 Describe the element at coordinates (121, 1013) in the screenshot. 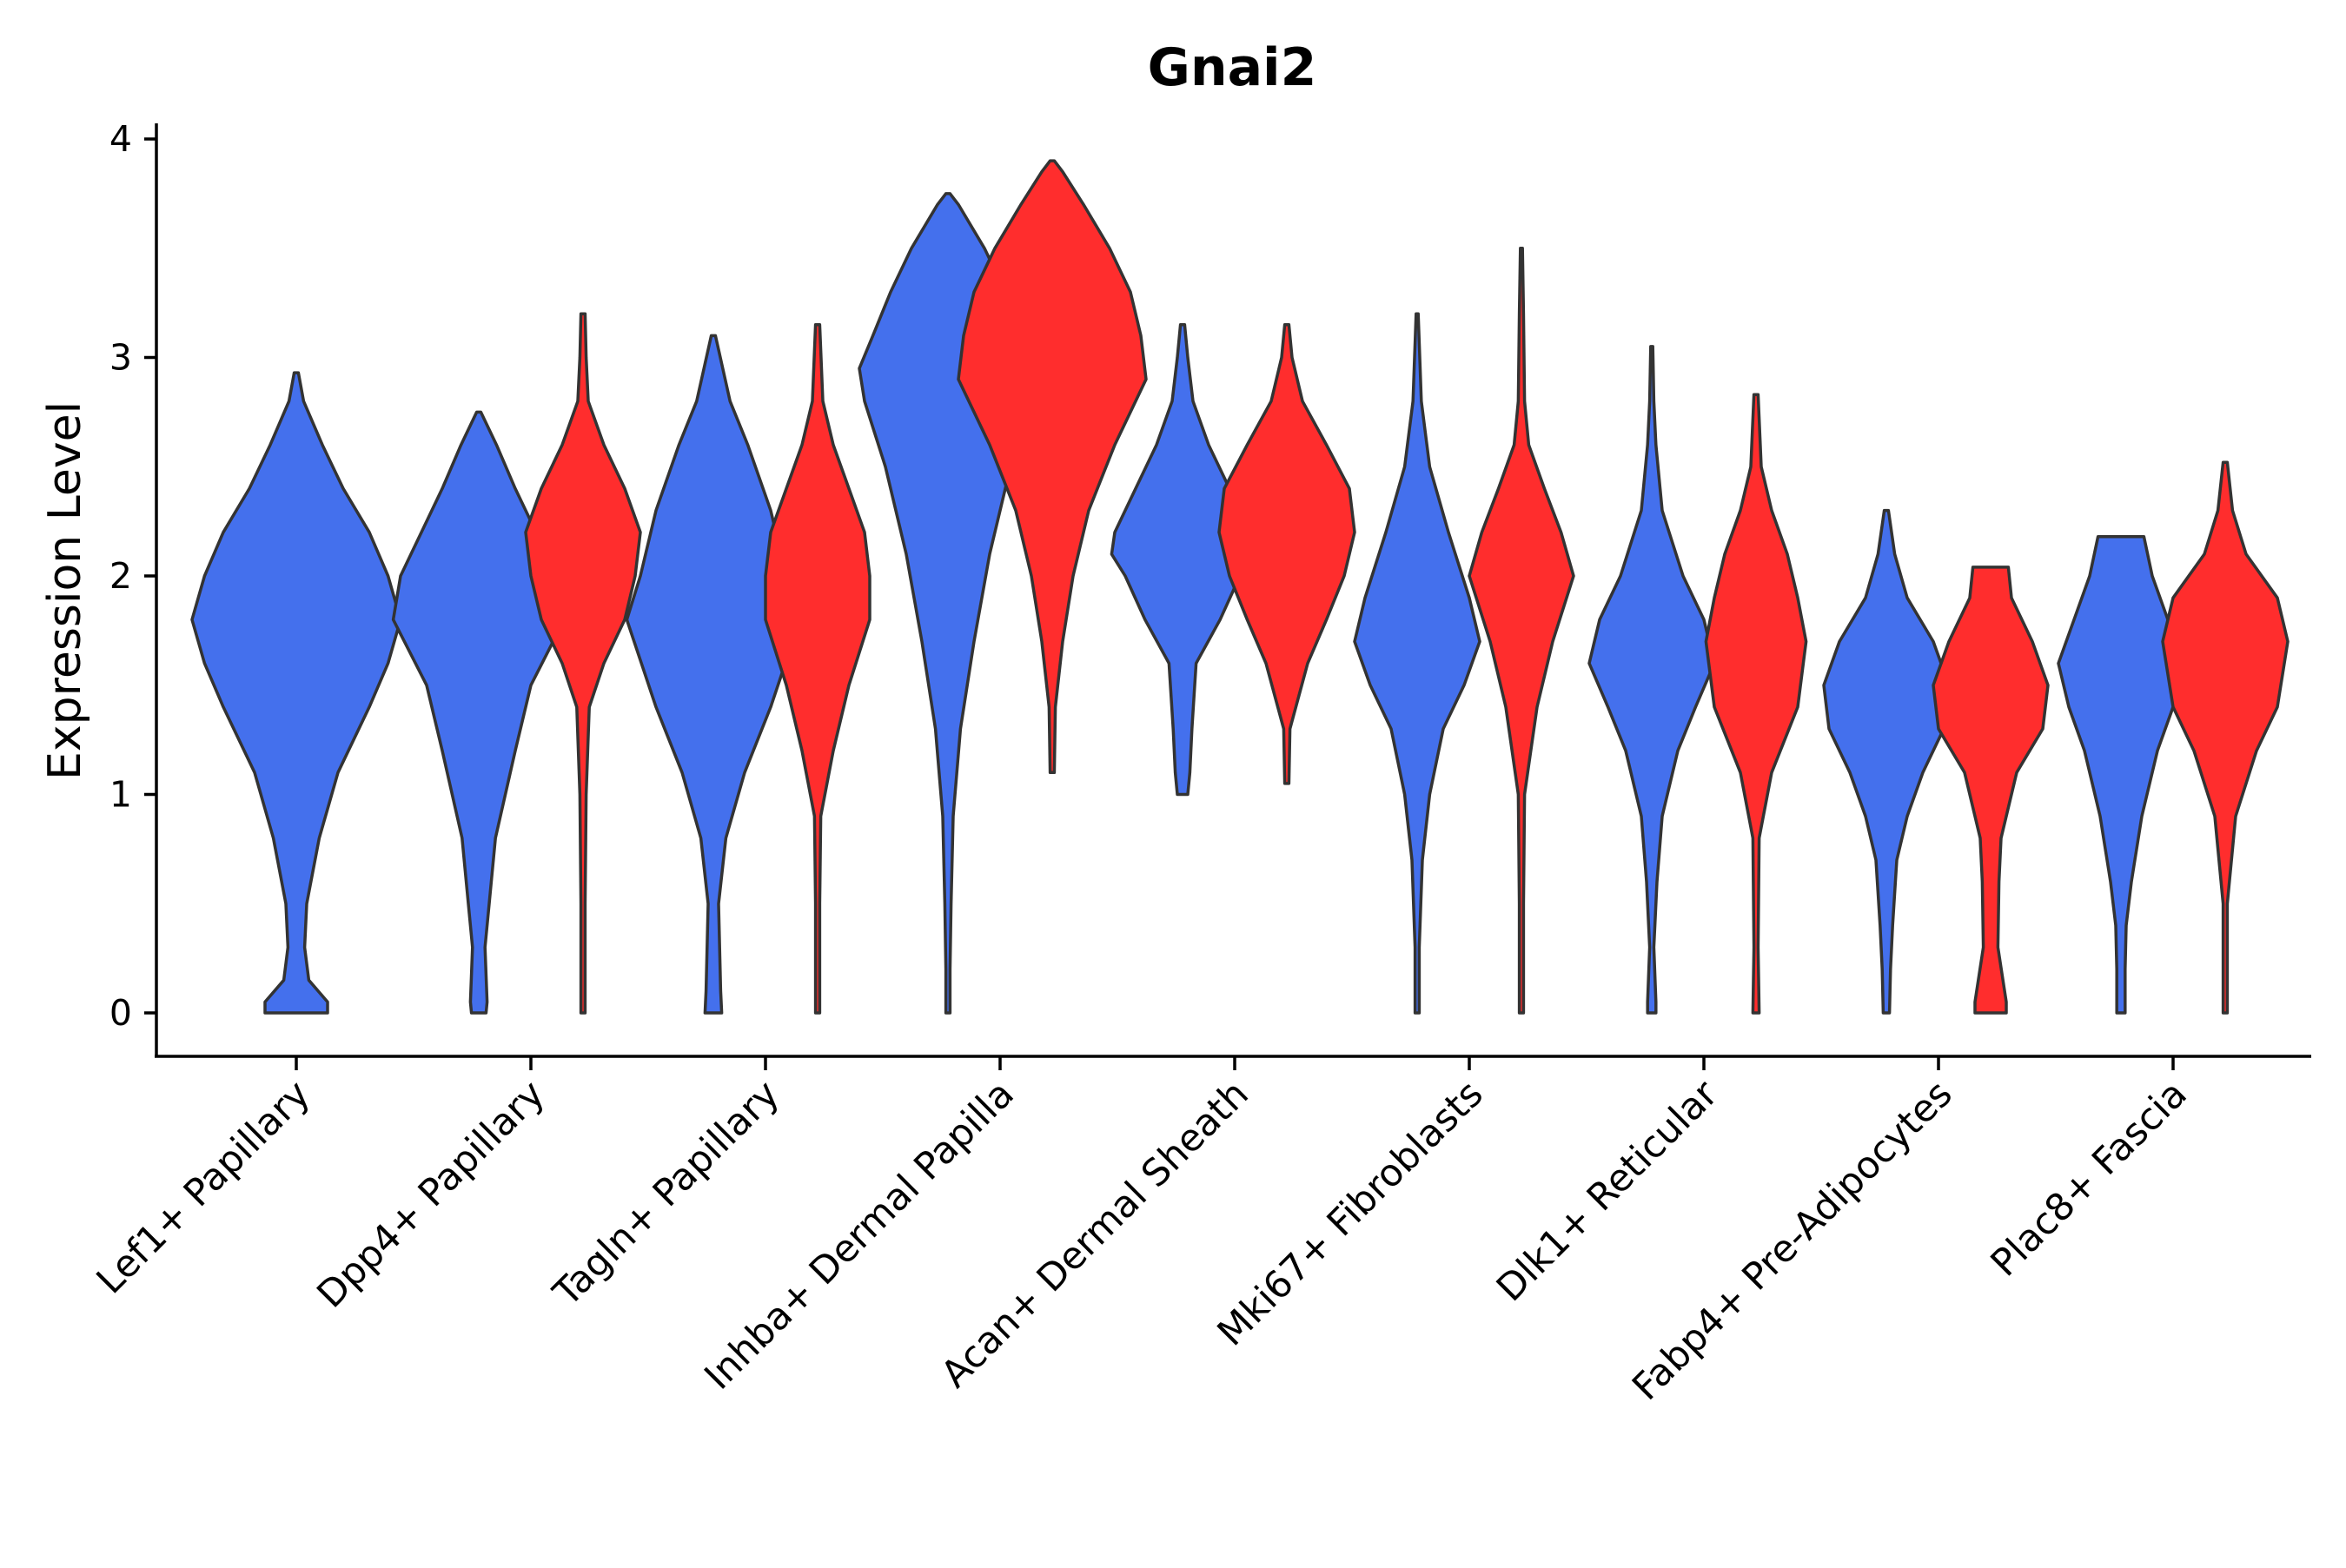

I see `y-tick-label: 0` at that location.